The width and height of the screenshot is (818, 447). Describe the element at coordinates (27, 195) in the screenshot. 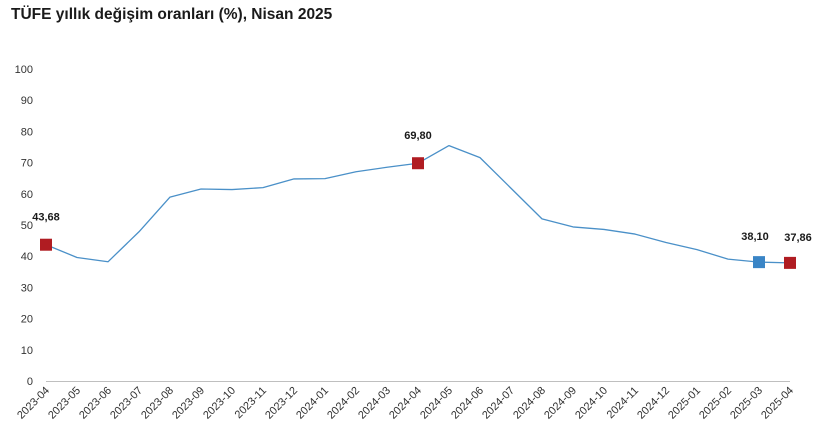

I see `y-tick-label: 60` at that location.